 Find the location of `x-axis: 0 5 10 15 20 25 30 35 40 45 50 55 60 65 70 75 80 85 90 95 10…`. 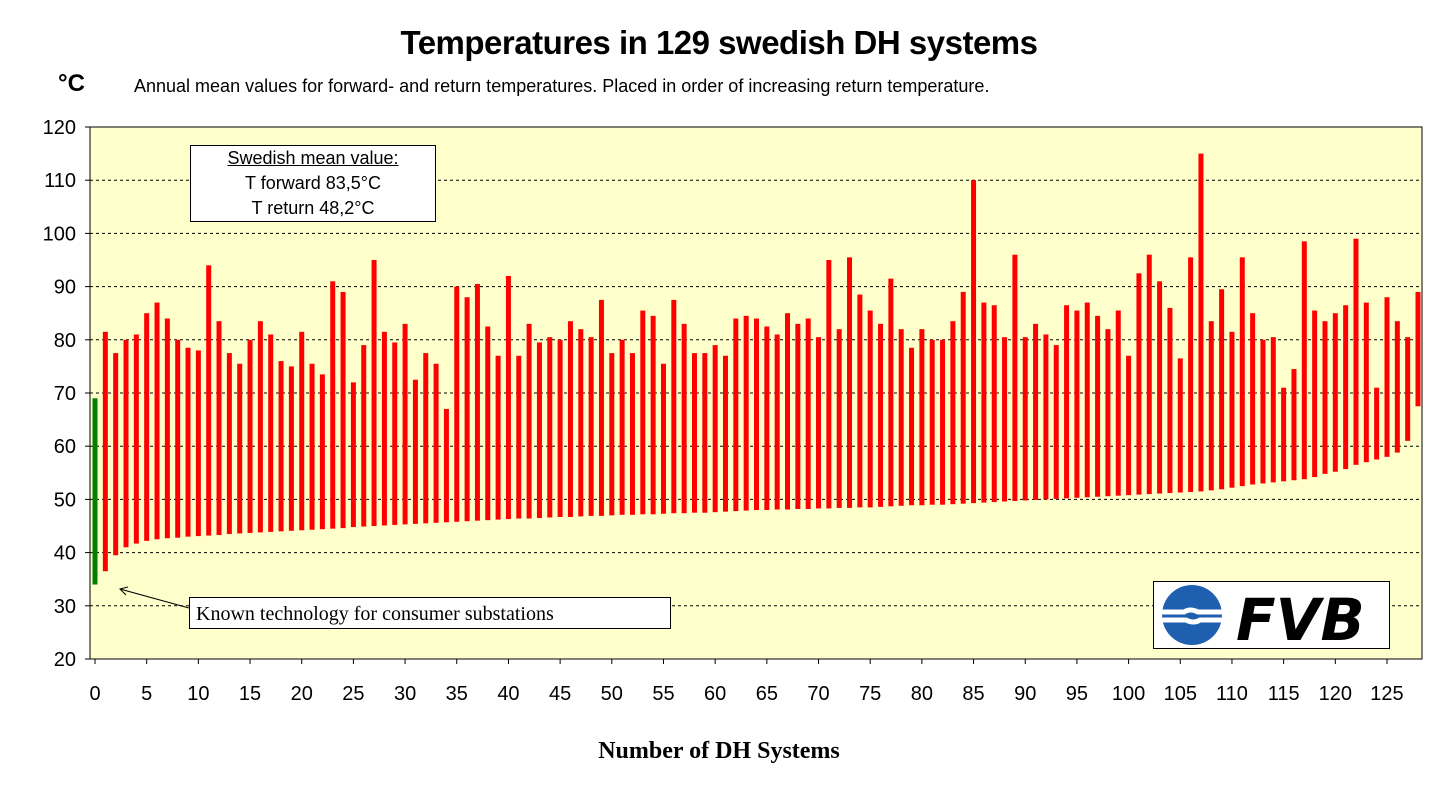

x-axis: 0 5 10 15 20 25 30 35 40 45 50 55 60 65 70 75 80 85 90 95 10… is located at coordinates (746, 682).